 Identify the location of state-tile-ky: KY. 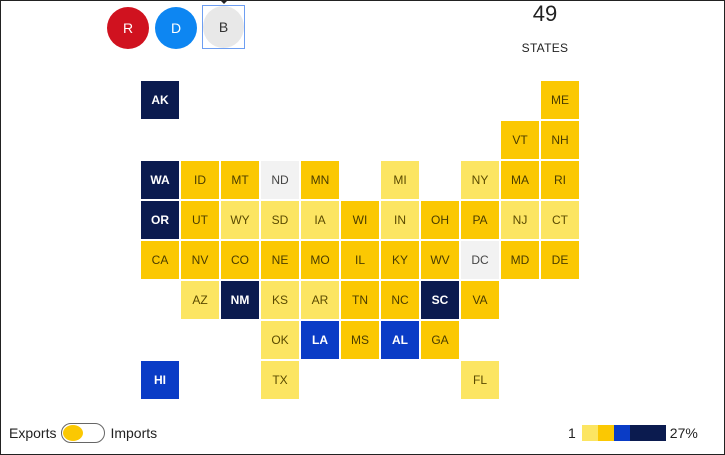
(400, 260).